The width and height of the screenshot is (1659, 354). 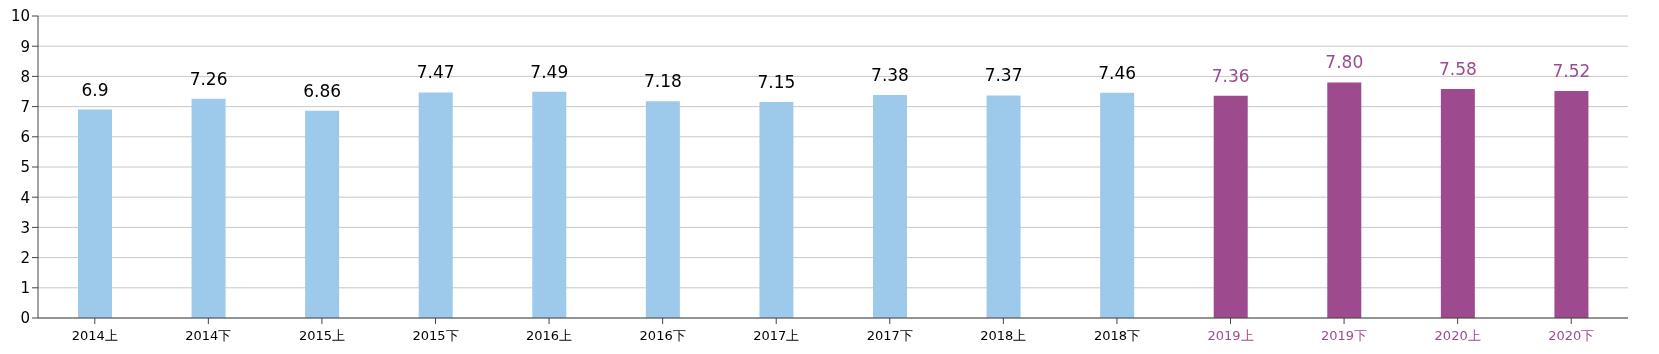 I want to click on x-tick-label: 2018下, so click(x=1116, y=335).